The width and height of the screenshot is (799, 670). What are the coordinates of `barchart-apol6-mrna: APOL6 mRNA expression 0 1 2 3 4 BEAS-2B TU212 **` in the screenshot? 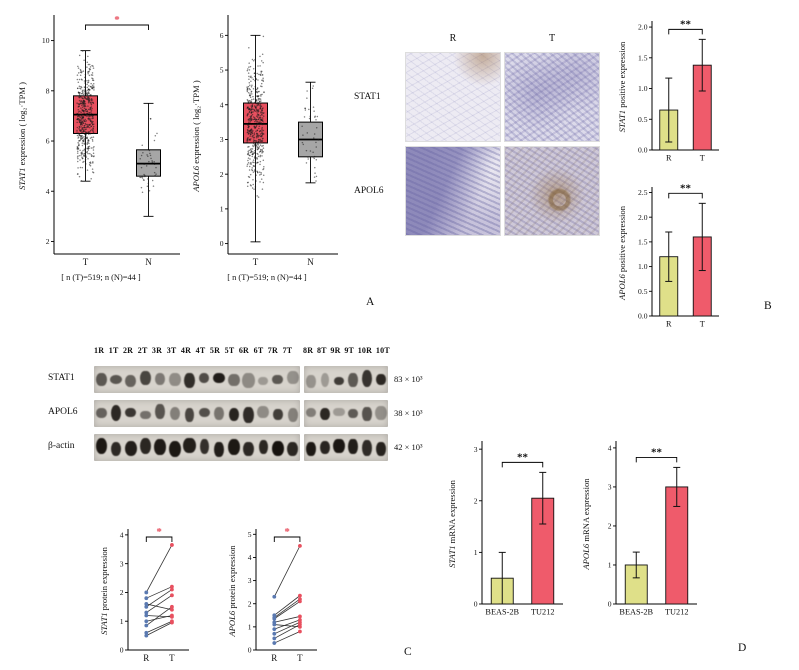 It's located at (643, 522).